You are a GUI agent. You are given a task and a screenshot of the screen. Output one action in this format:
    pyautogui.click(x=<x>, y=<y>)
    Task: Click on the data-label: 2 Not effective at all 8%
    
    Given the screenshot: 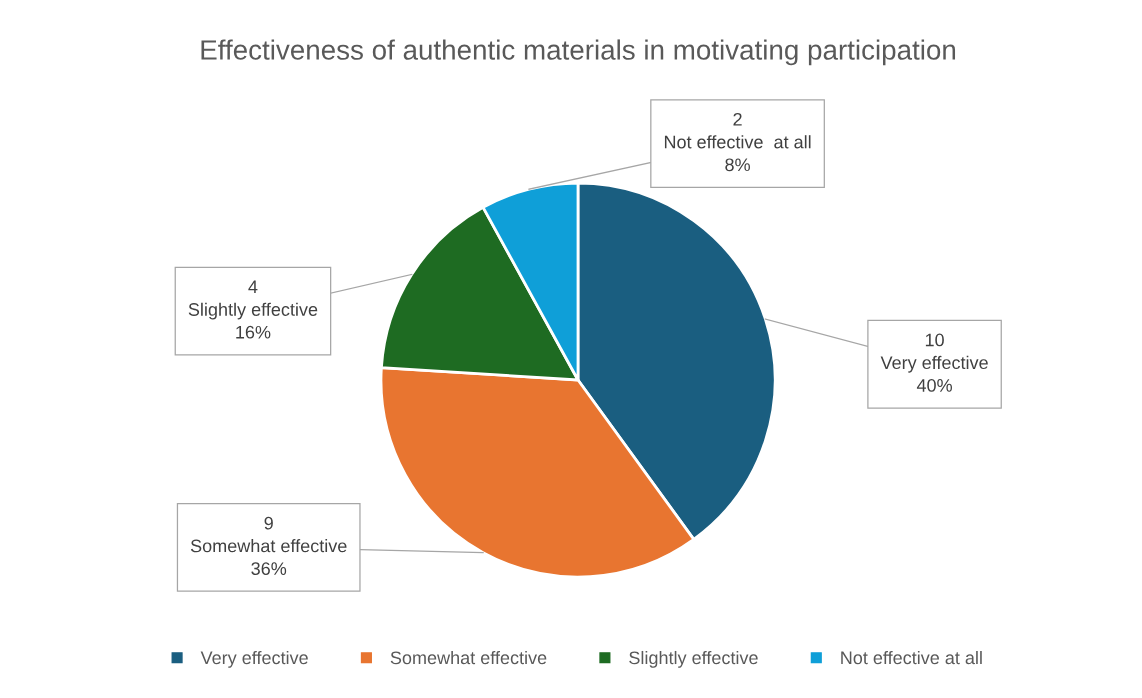 What is the action you would take?
    pyautogui.click(x=737, y=142)
    